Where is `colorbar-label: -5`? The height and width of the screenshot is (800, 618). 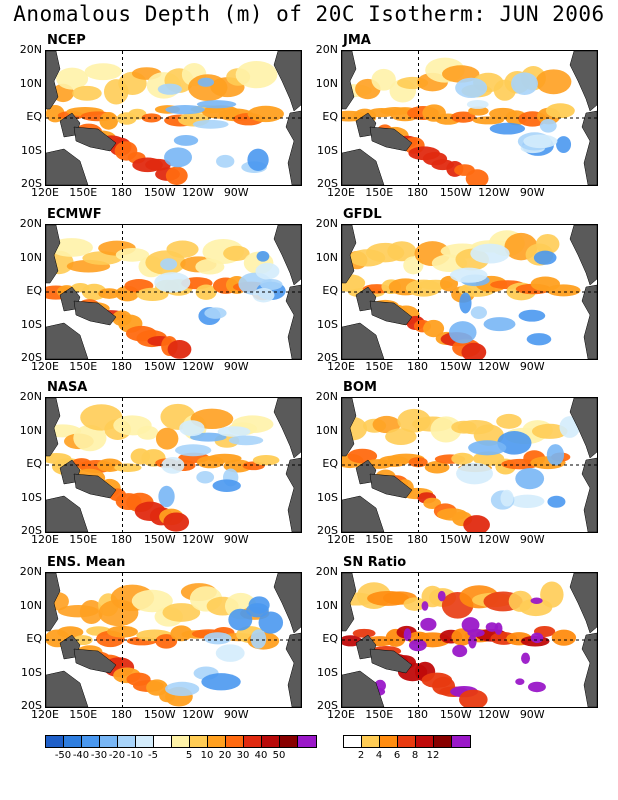
colorbar-label: -5 is located at coordinates (153, 755).